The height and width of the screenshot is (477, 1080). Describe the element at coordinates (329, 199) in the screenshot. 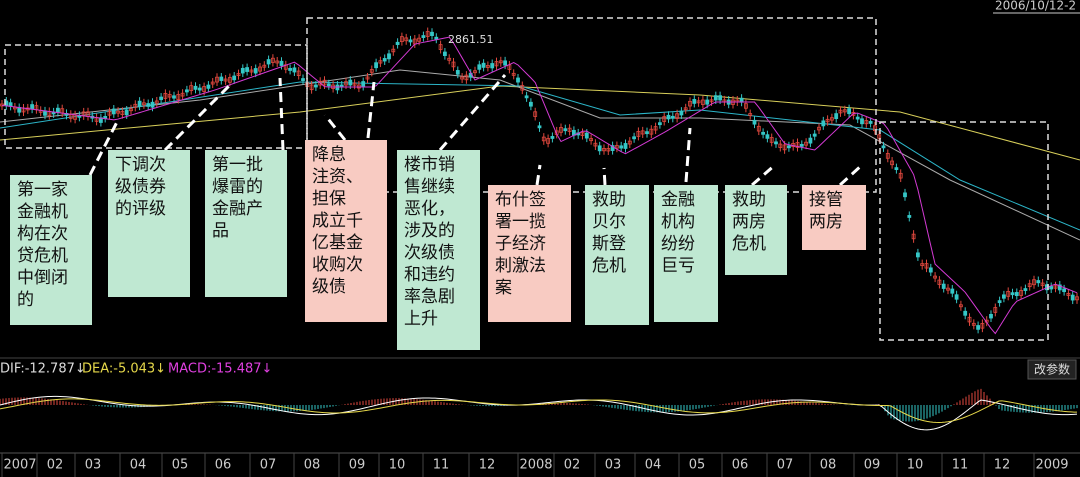

I see `annotation-text: 担保` at that location.